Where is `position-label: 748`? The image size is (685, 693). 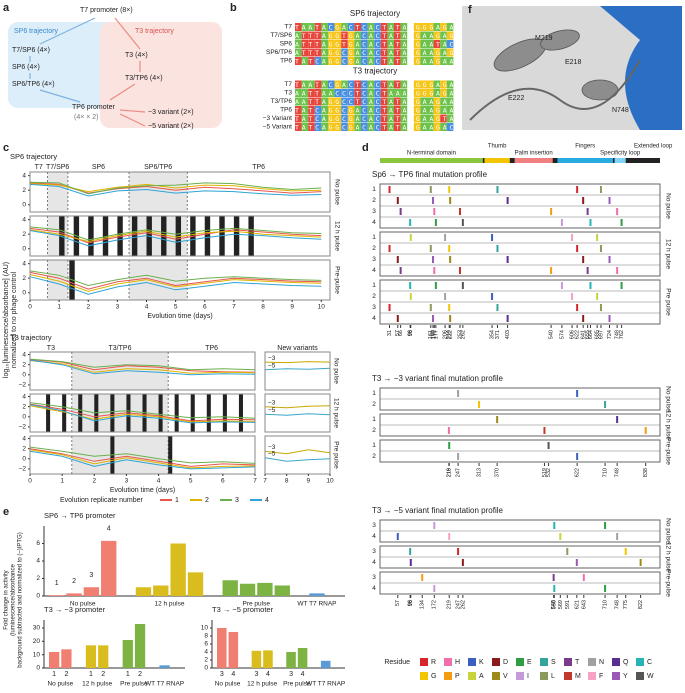 position-label: 748 is located at coordinates (618, 472).